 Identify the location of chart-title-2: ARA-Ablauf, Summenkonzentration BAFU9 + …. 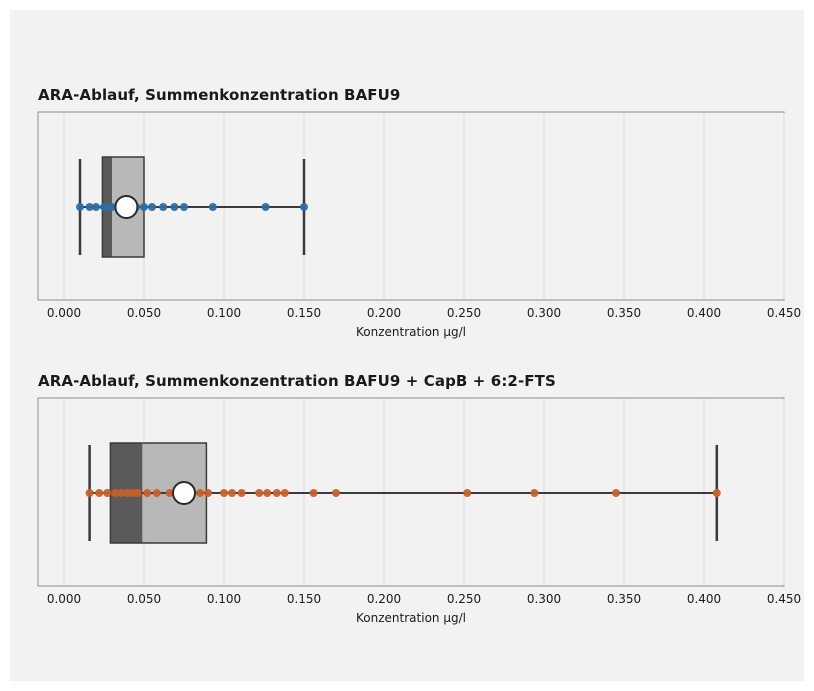
(297, 381).